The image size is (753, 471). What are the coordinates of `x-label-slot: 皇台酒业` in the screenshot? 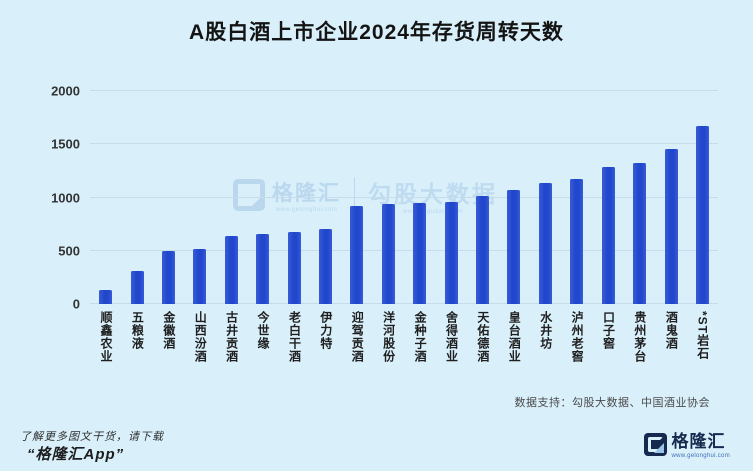 It's located at (513, 337).